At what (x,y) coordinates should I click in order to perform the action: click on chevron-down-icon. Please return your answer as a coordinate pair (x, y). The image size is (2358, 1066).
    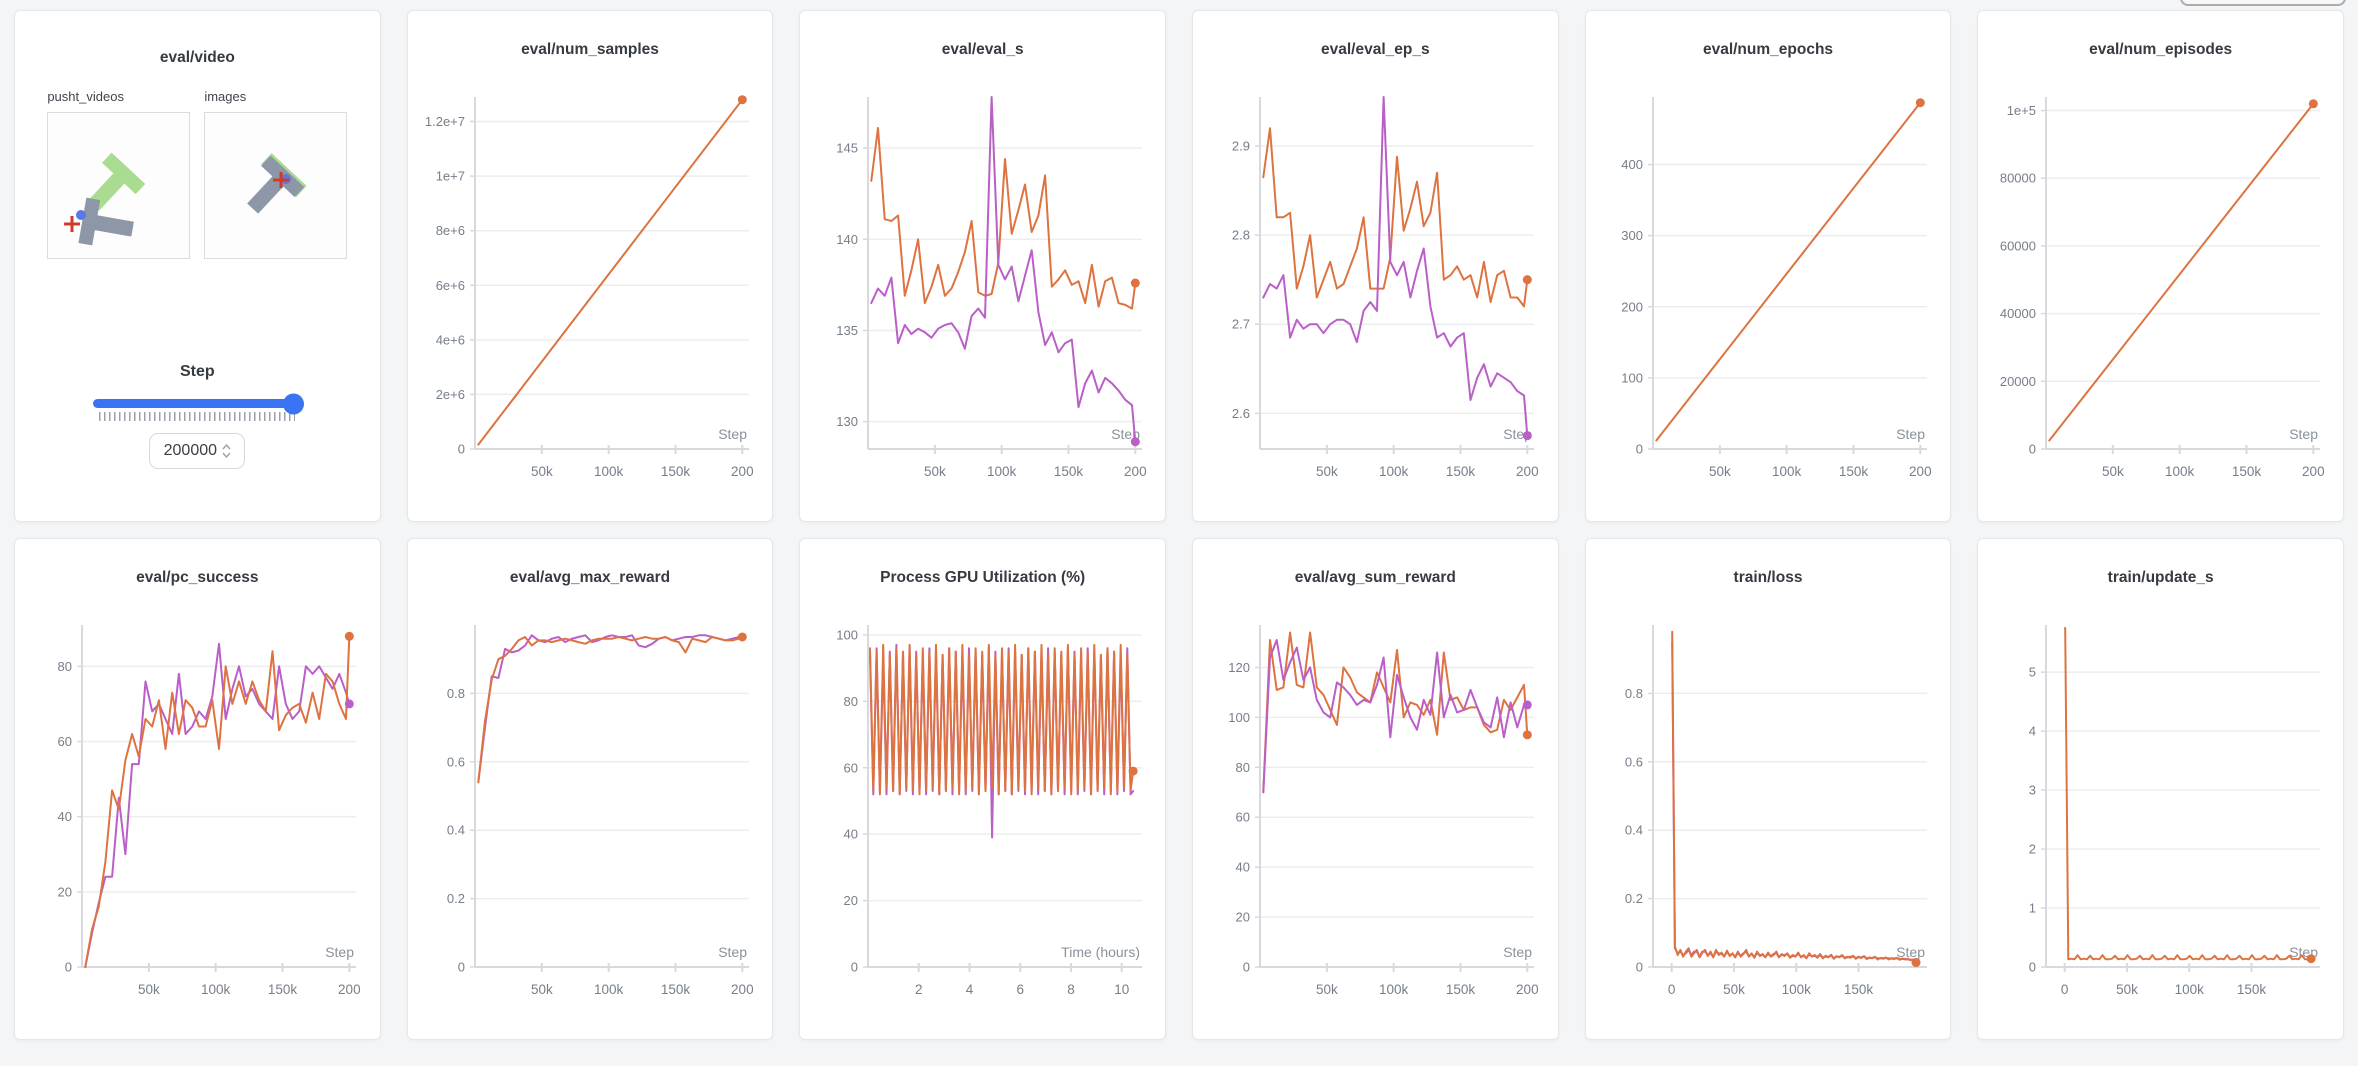
    Looking at the image, I should click on (226, 455).